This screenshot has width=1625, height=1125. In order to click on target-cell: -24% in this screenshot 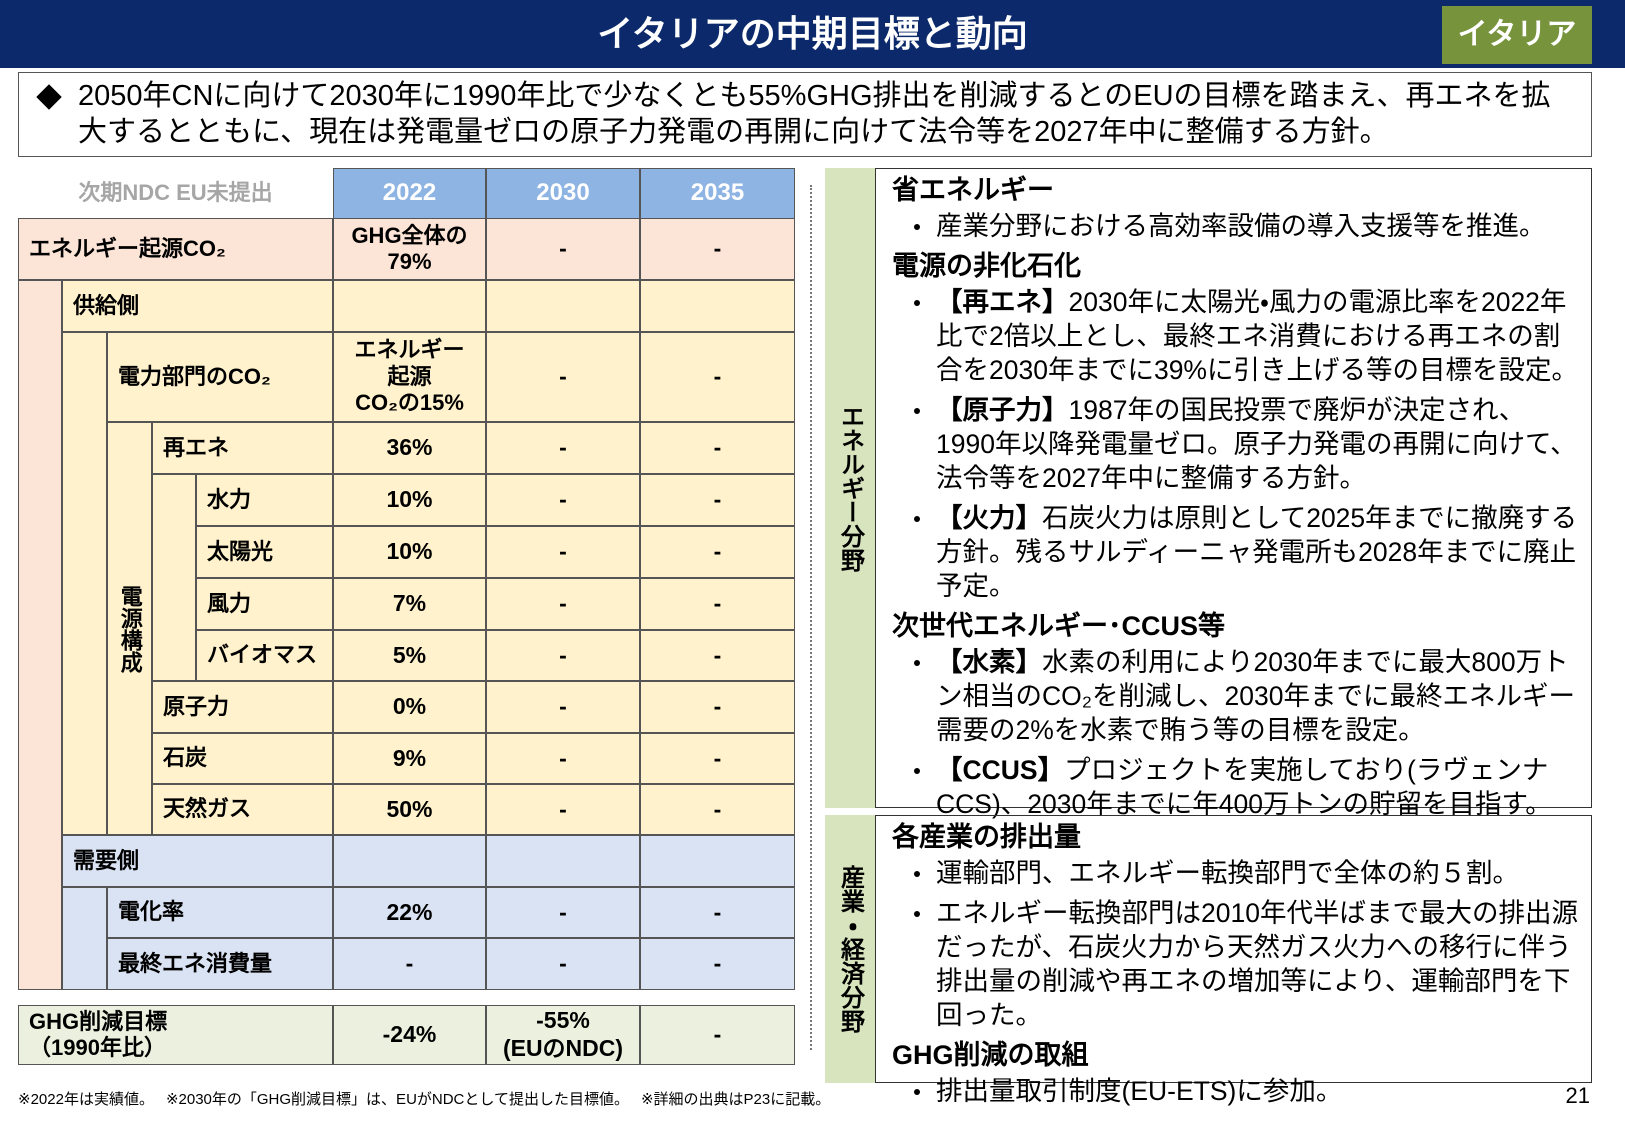, I will do `click(409, 1035)`.